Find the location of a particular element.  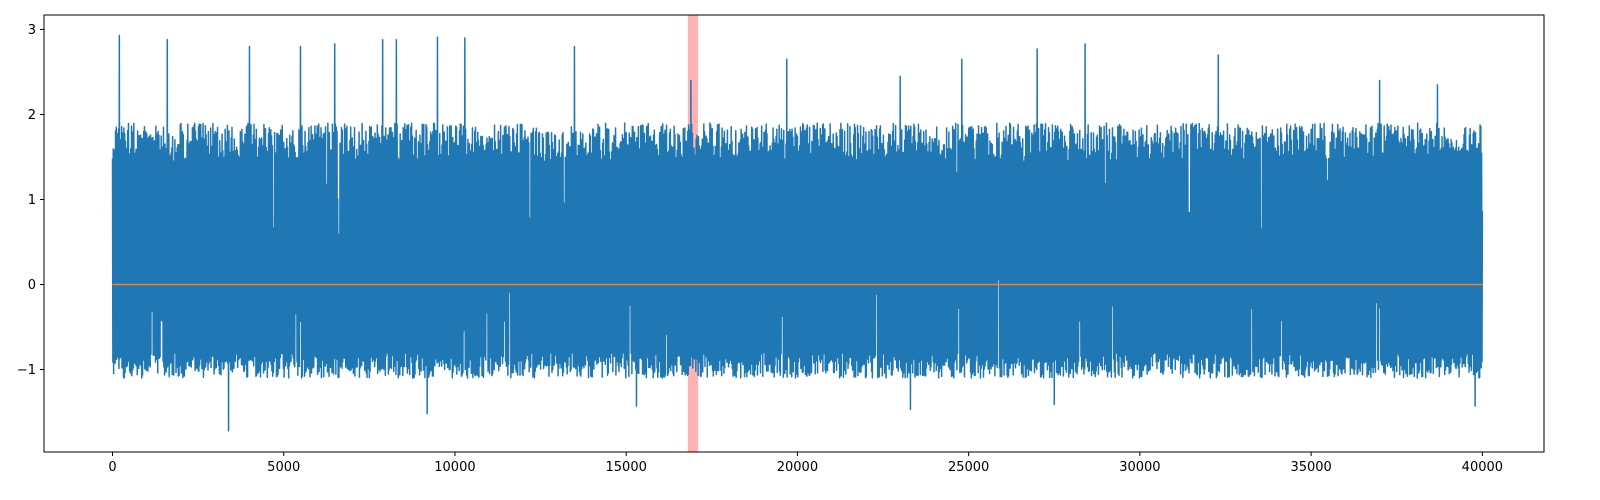

x-tick-label: 35000 is located at coordinates (1310, 467).